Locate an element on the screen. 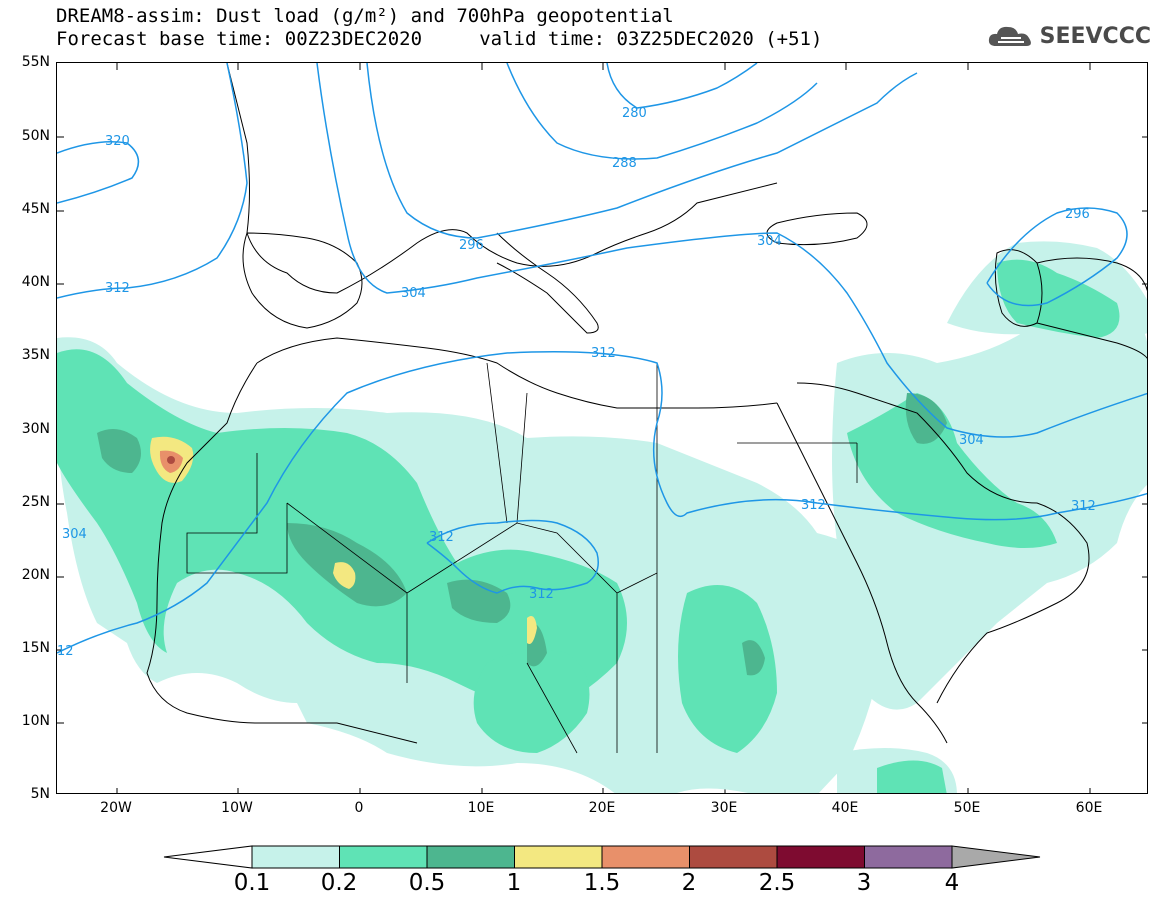 The width and height of the screenshot is (1165, 907). lat-label-50n: 50N is located at coordinates (35, 136).